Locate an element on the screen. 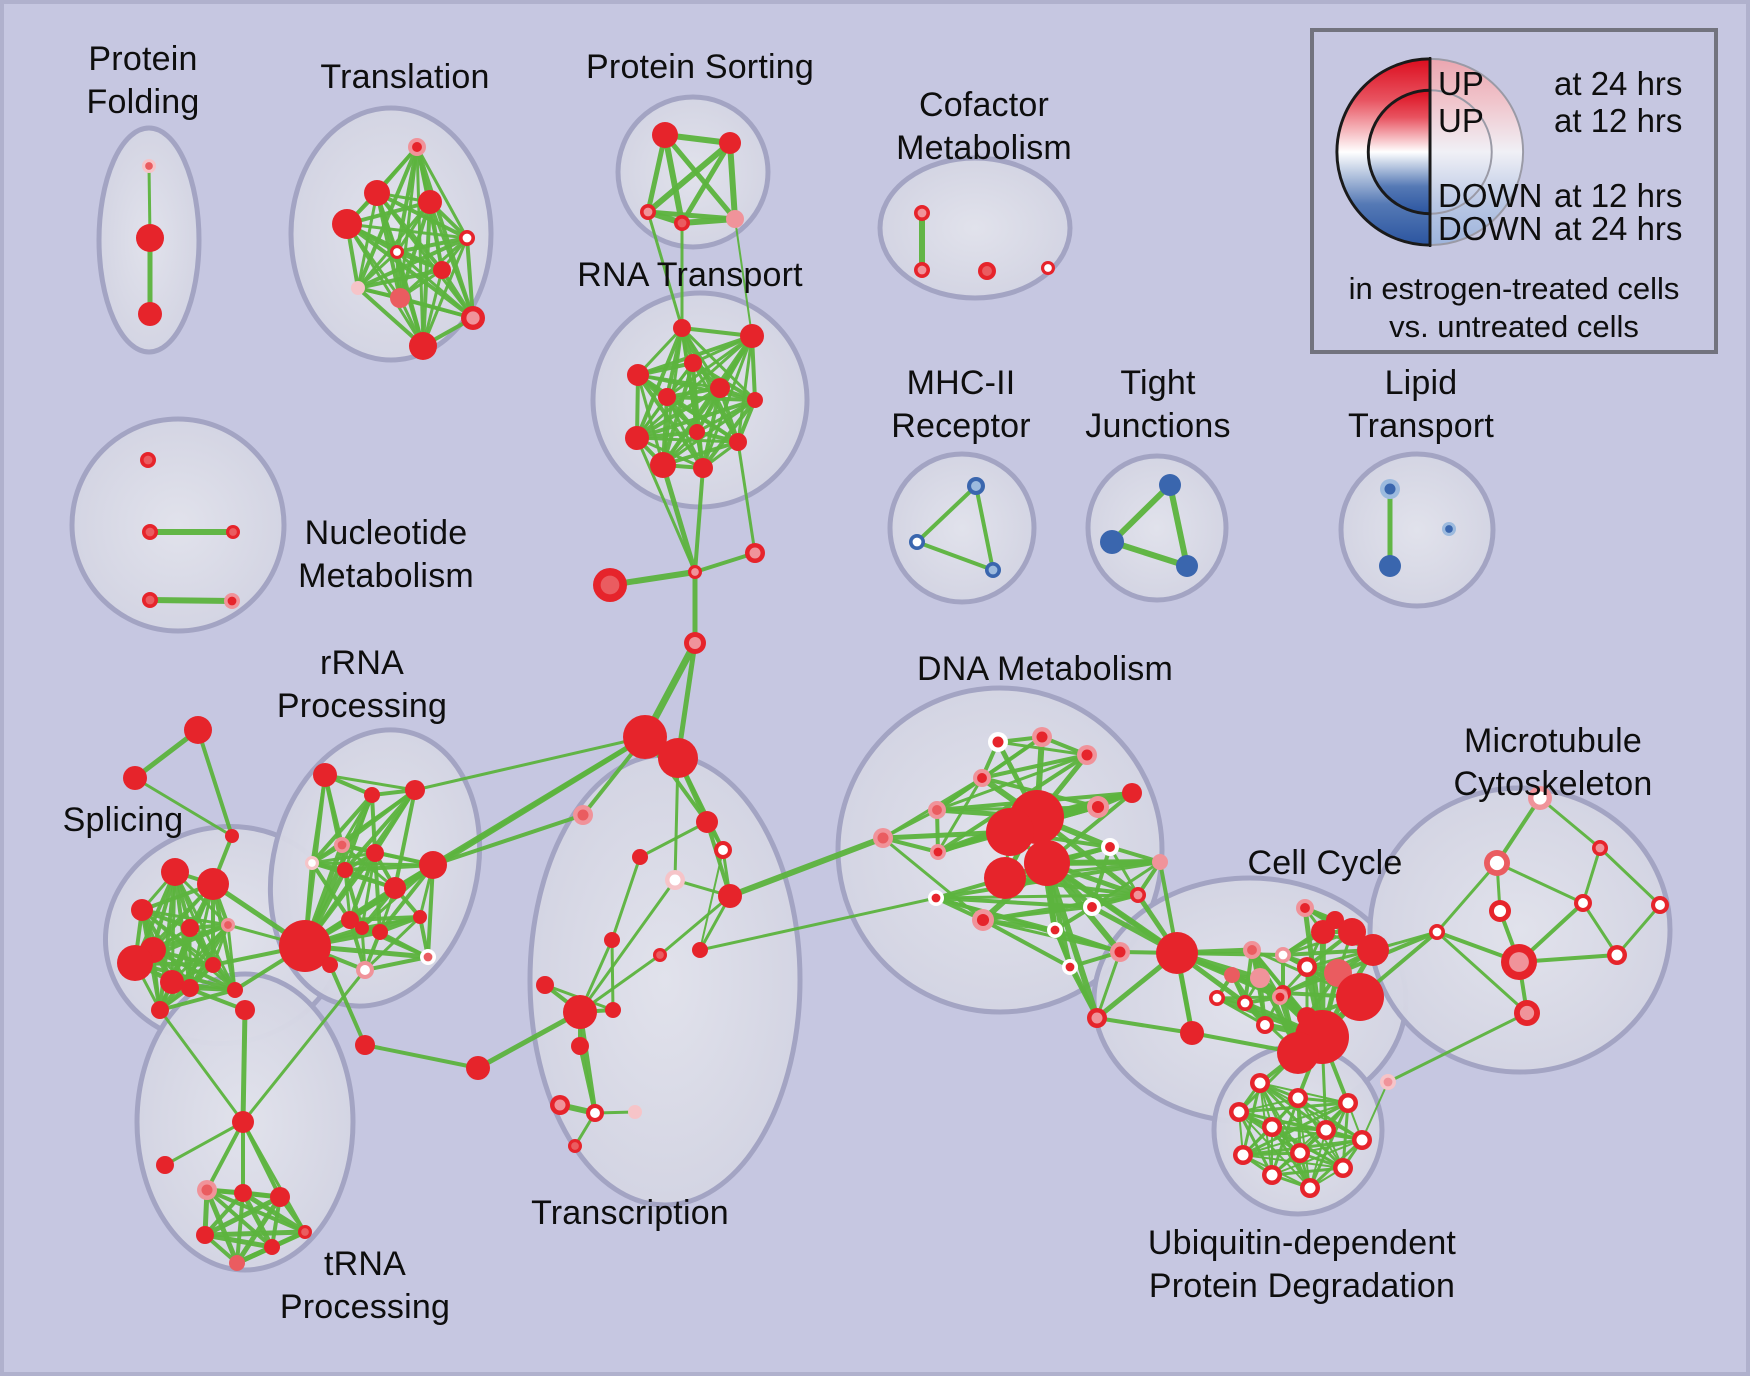 The image size is (1750, 1376). gene-node-tr6 is located at coordinates (272, 1247).